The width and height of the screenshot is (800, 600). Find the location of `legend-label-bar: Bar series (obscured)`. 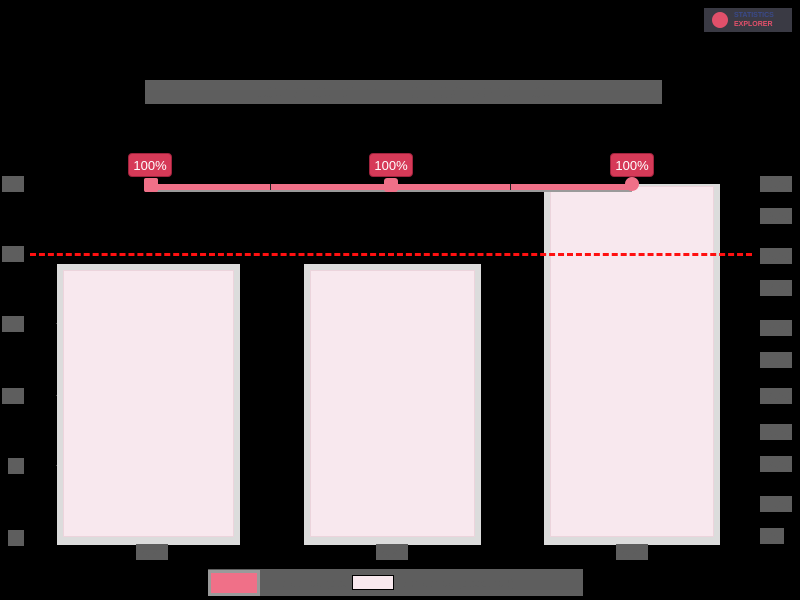

legend-label-bar: Bar series (obscured) is located at coordinates (457, 582).